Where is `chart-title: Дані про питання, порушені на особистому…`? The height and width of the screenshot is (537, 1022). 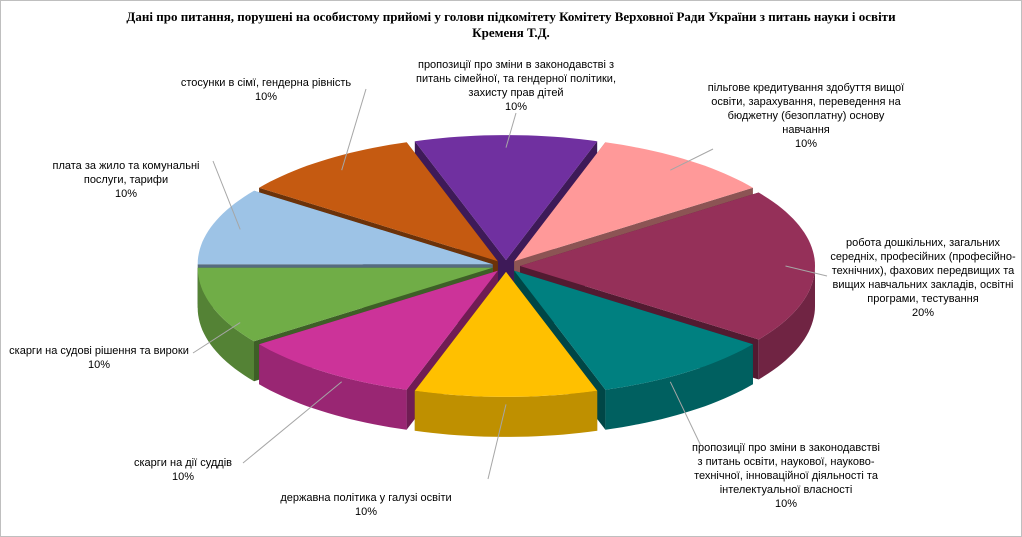 chart-title: Дані про питання, порушені на особистому… is located at coordinates (511, 24).